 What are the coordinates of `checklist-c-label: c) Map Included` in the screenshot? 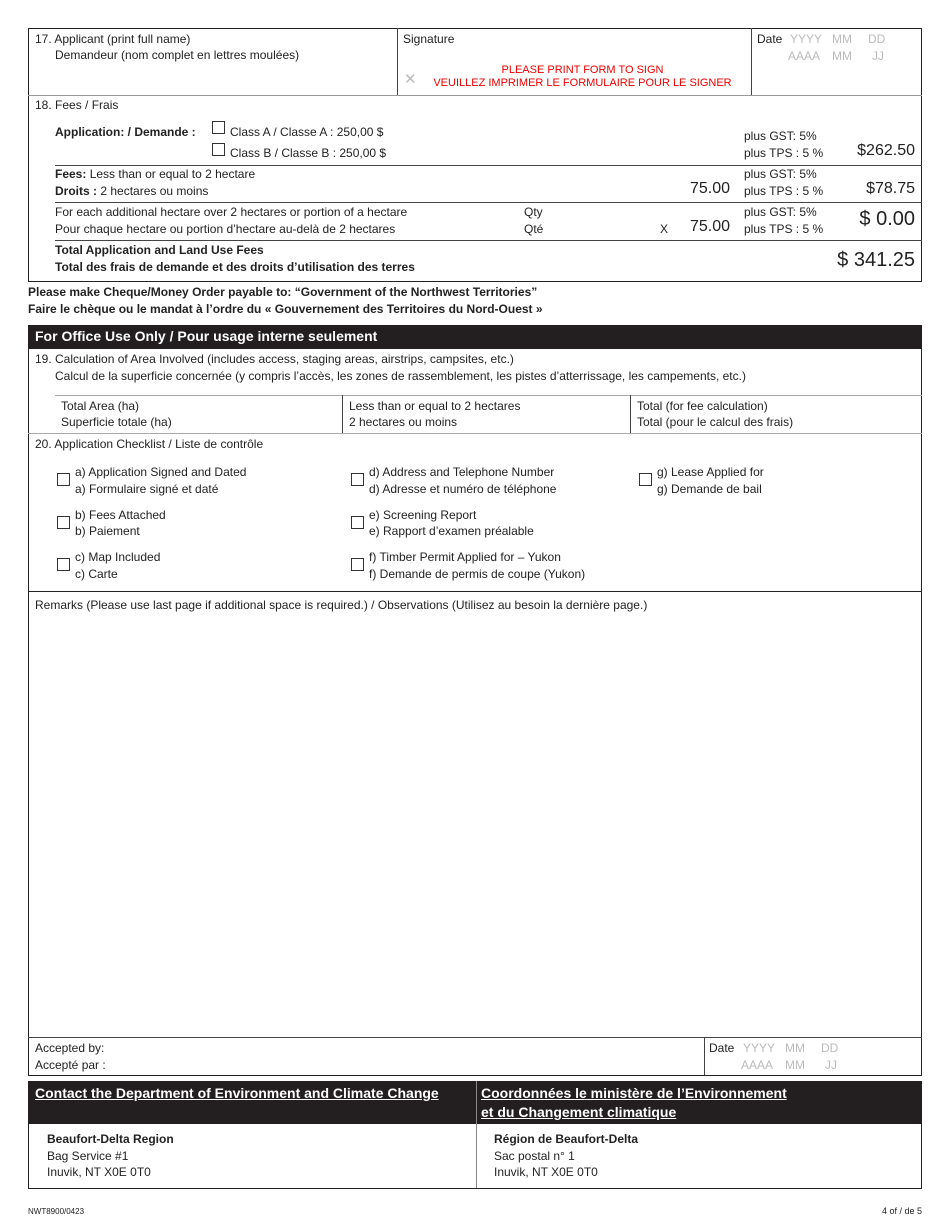 It's located at (118, 557).